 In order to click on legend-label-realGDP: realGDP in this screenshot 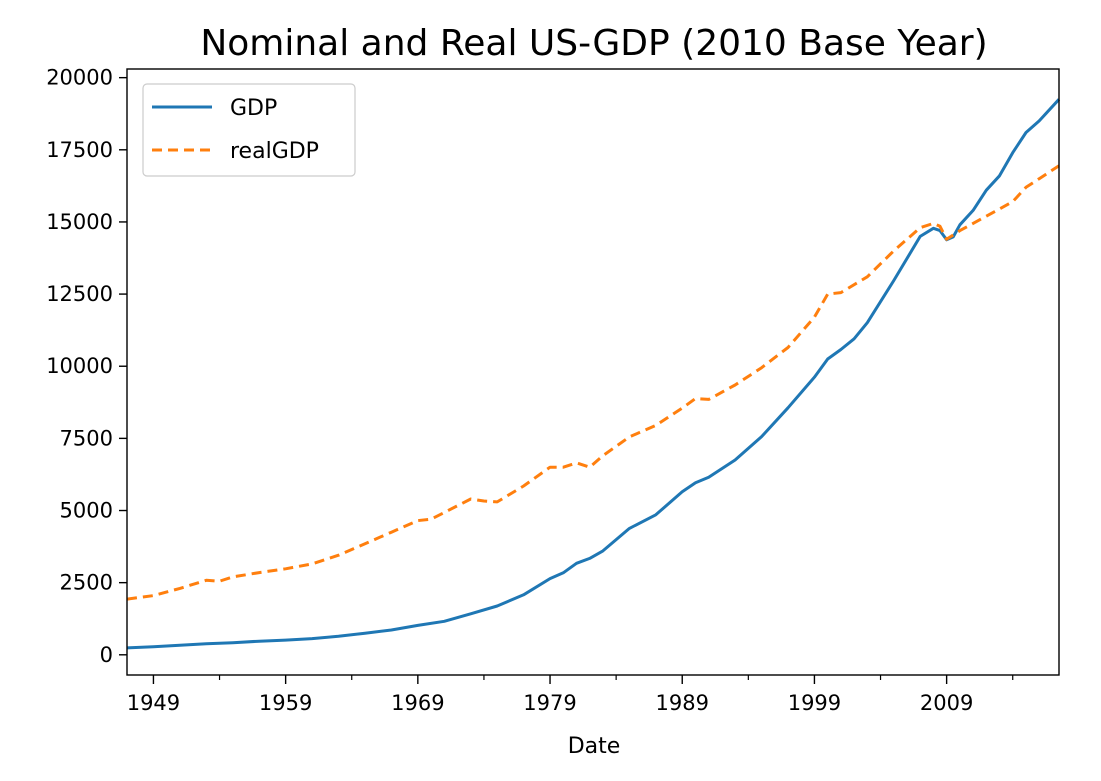, I will do `click(274, 151)`.